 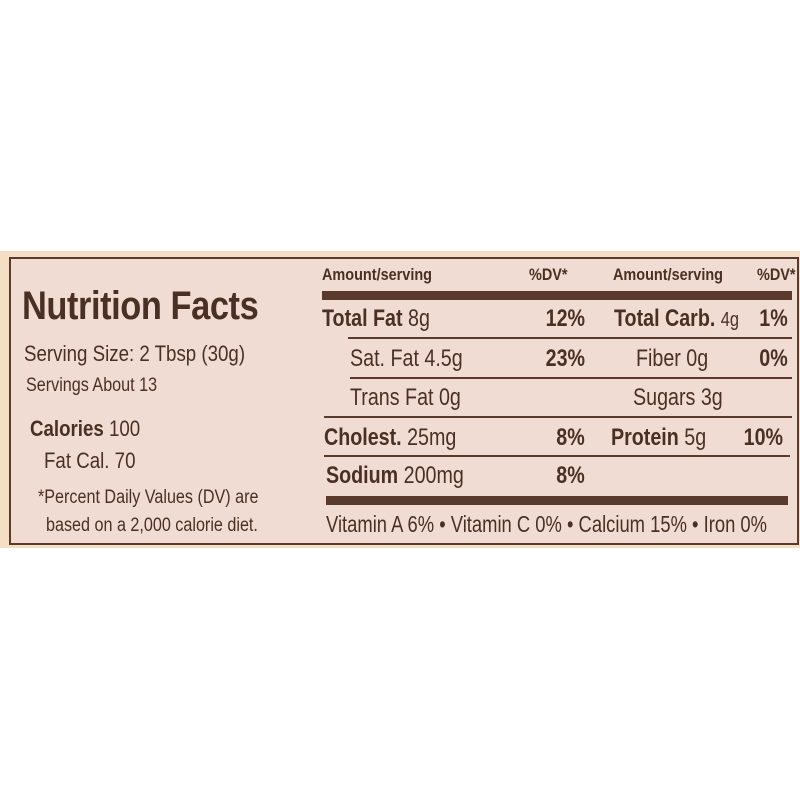 What do you see at coordinates (773, 358) in the screenshot?
I see `dv-fiber: 0%` at bounding box center [773, 358].